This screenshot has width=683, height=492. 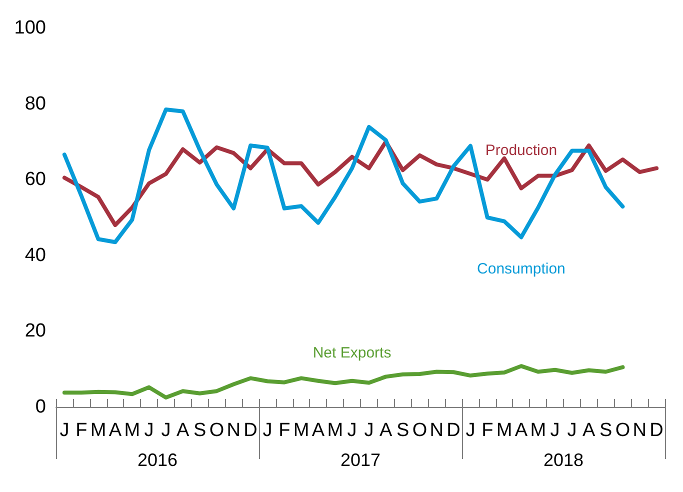 I want to click on y-tick-label: 60, so click(x=35, y=179).